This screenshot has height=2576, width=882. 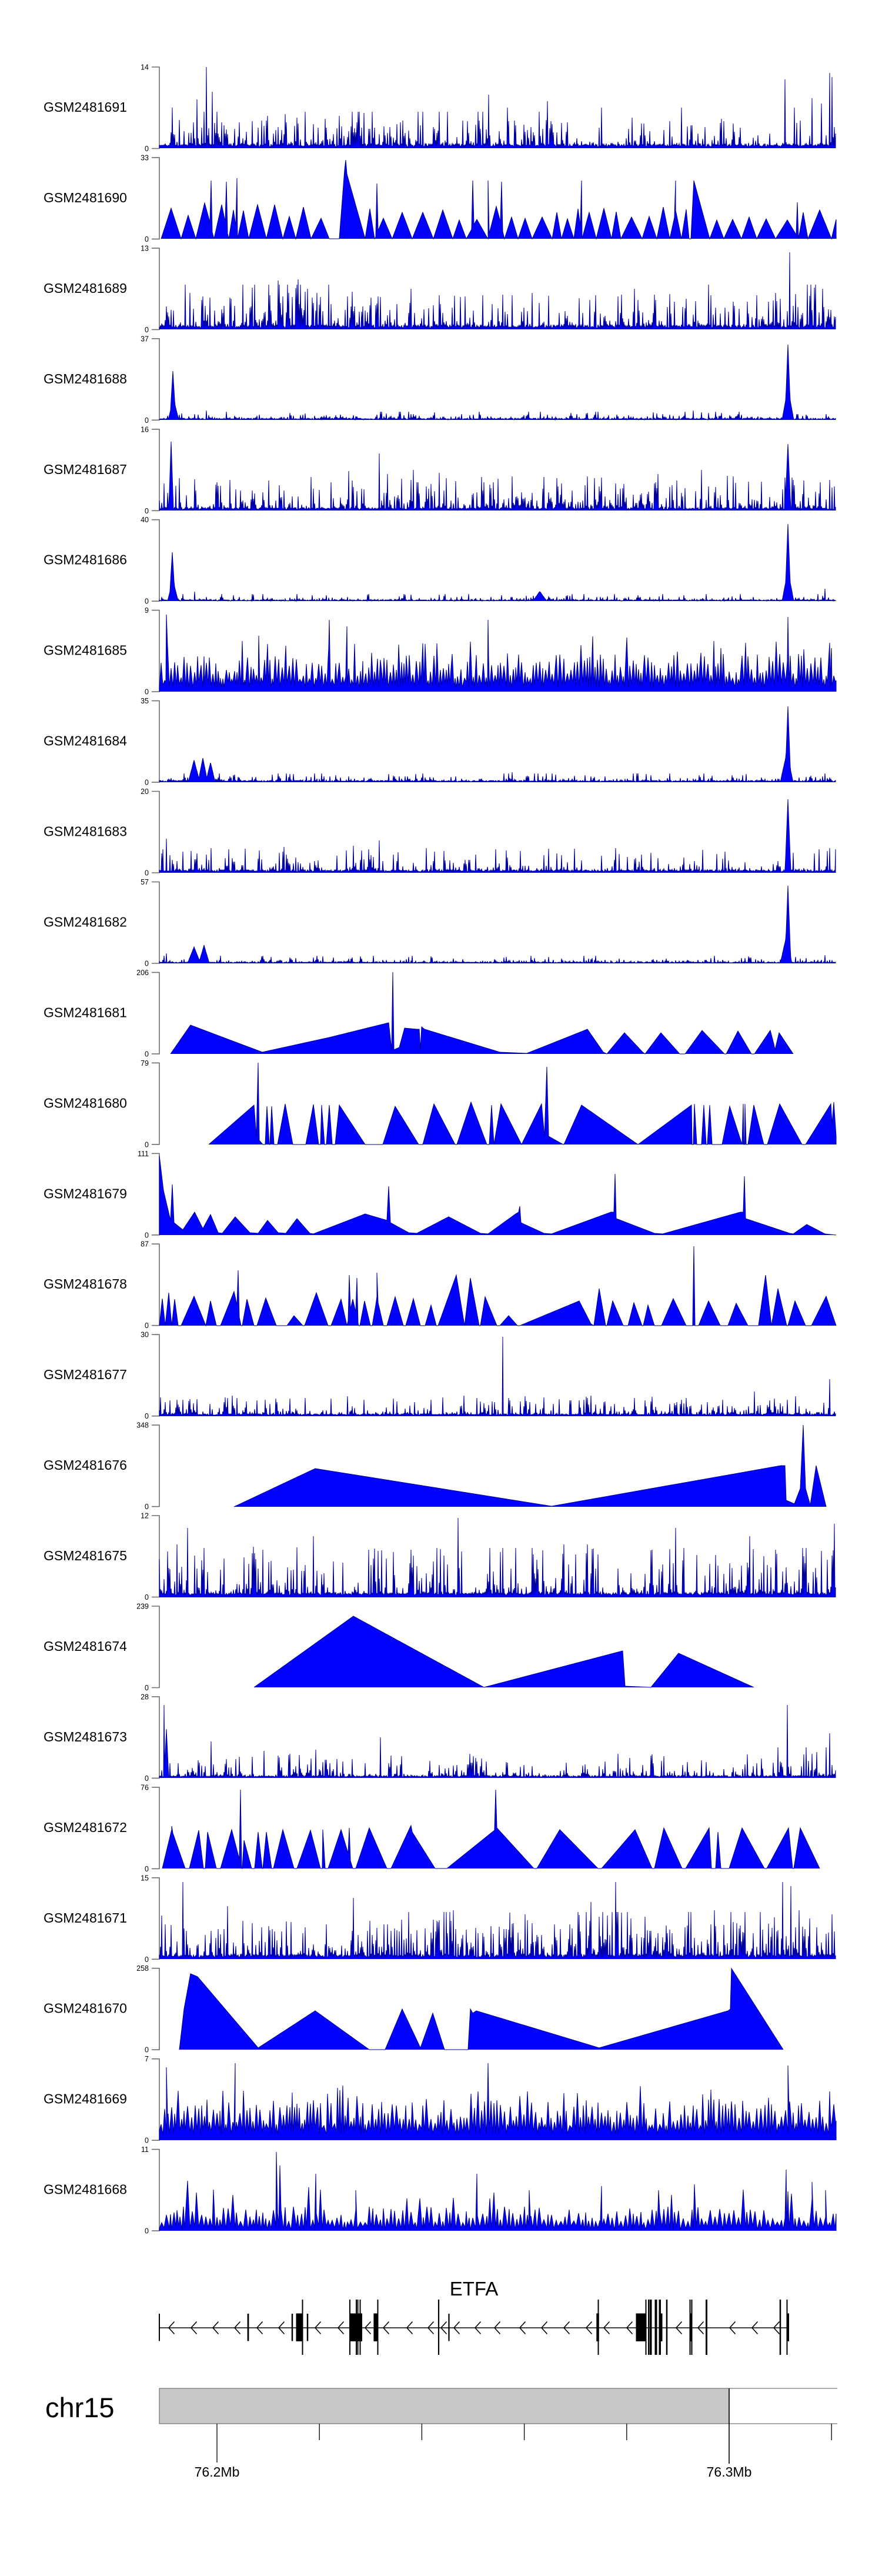 I want to click on svg-text: chr15, so click(x=80, y=2407).